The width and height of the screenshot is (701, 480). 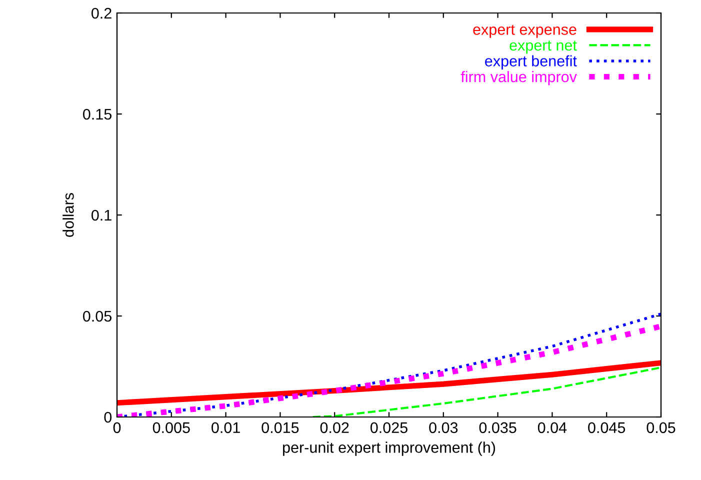 I want to click on y-axis-title: dollars, so click(x=68, y=215).